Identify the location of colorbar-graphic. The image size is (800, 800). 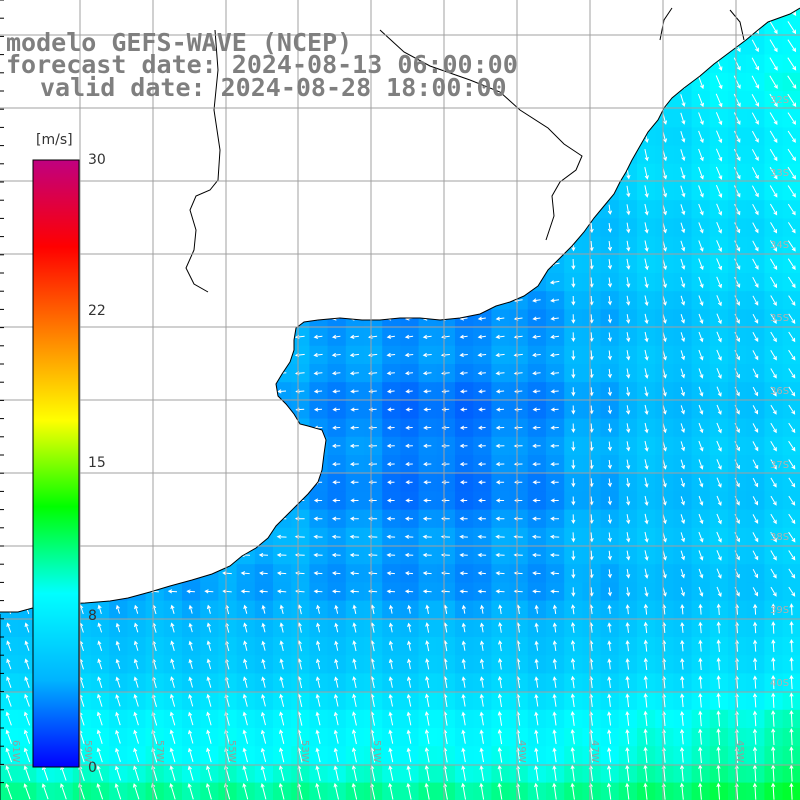
(56, 463).